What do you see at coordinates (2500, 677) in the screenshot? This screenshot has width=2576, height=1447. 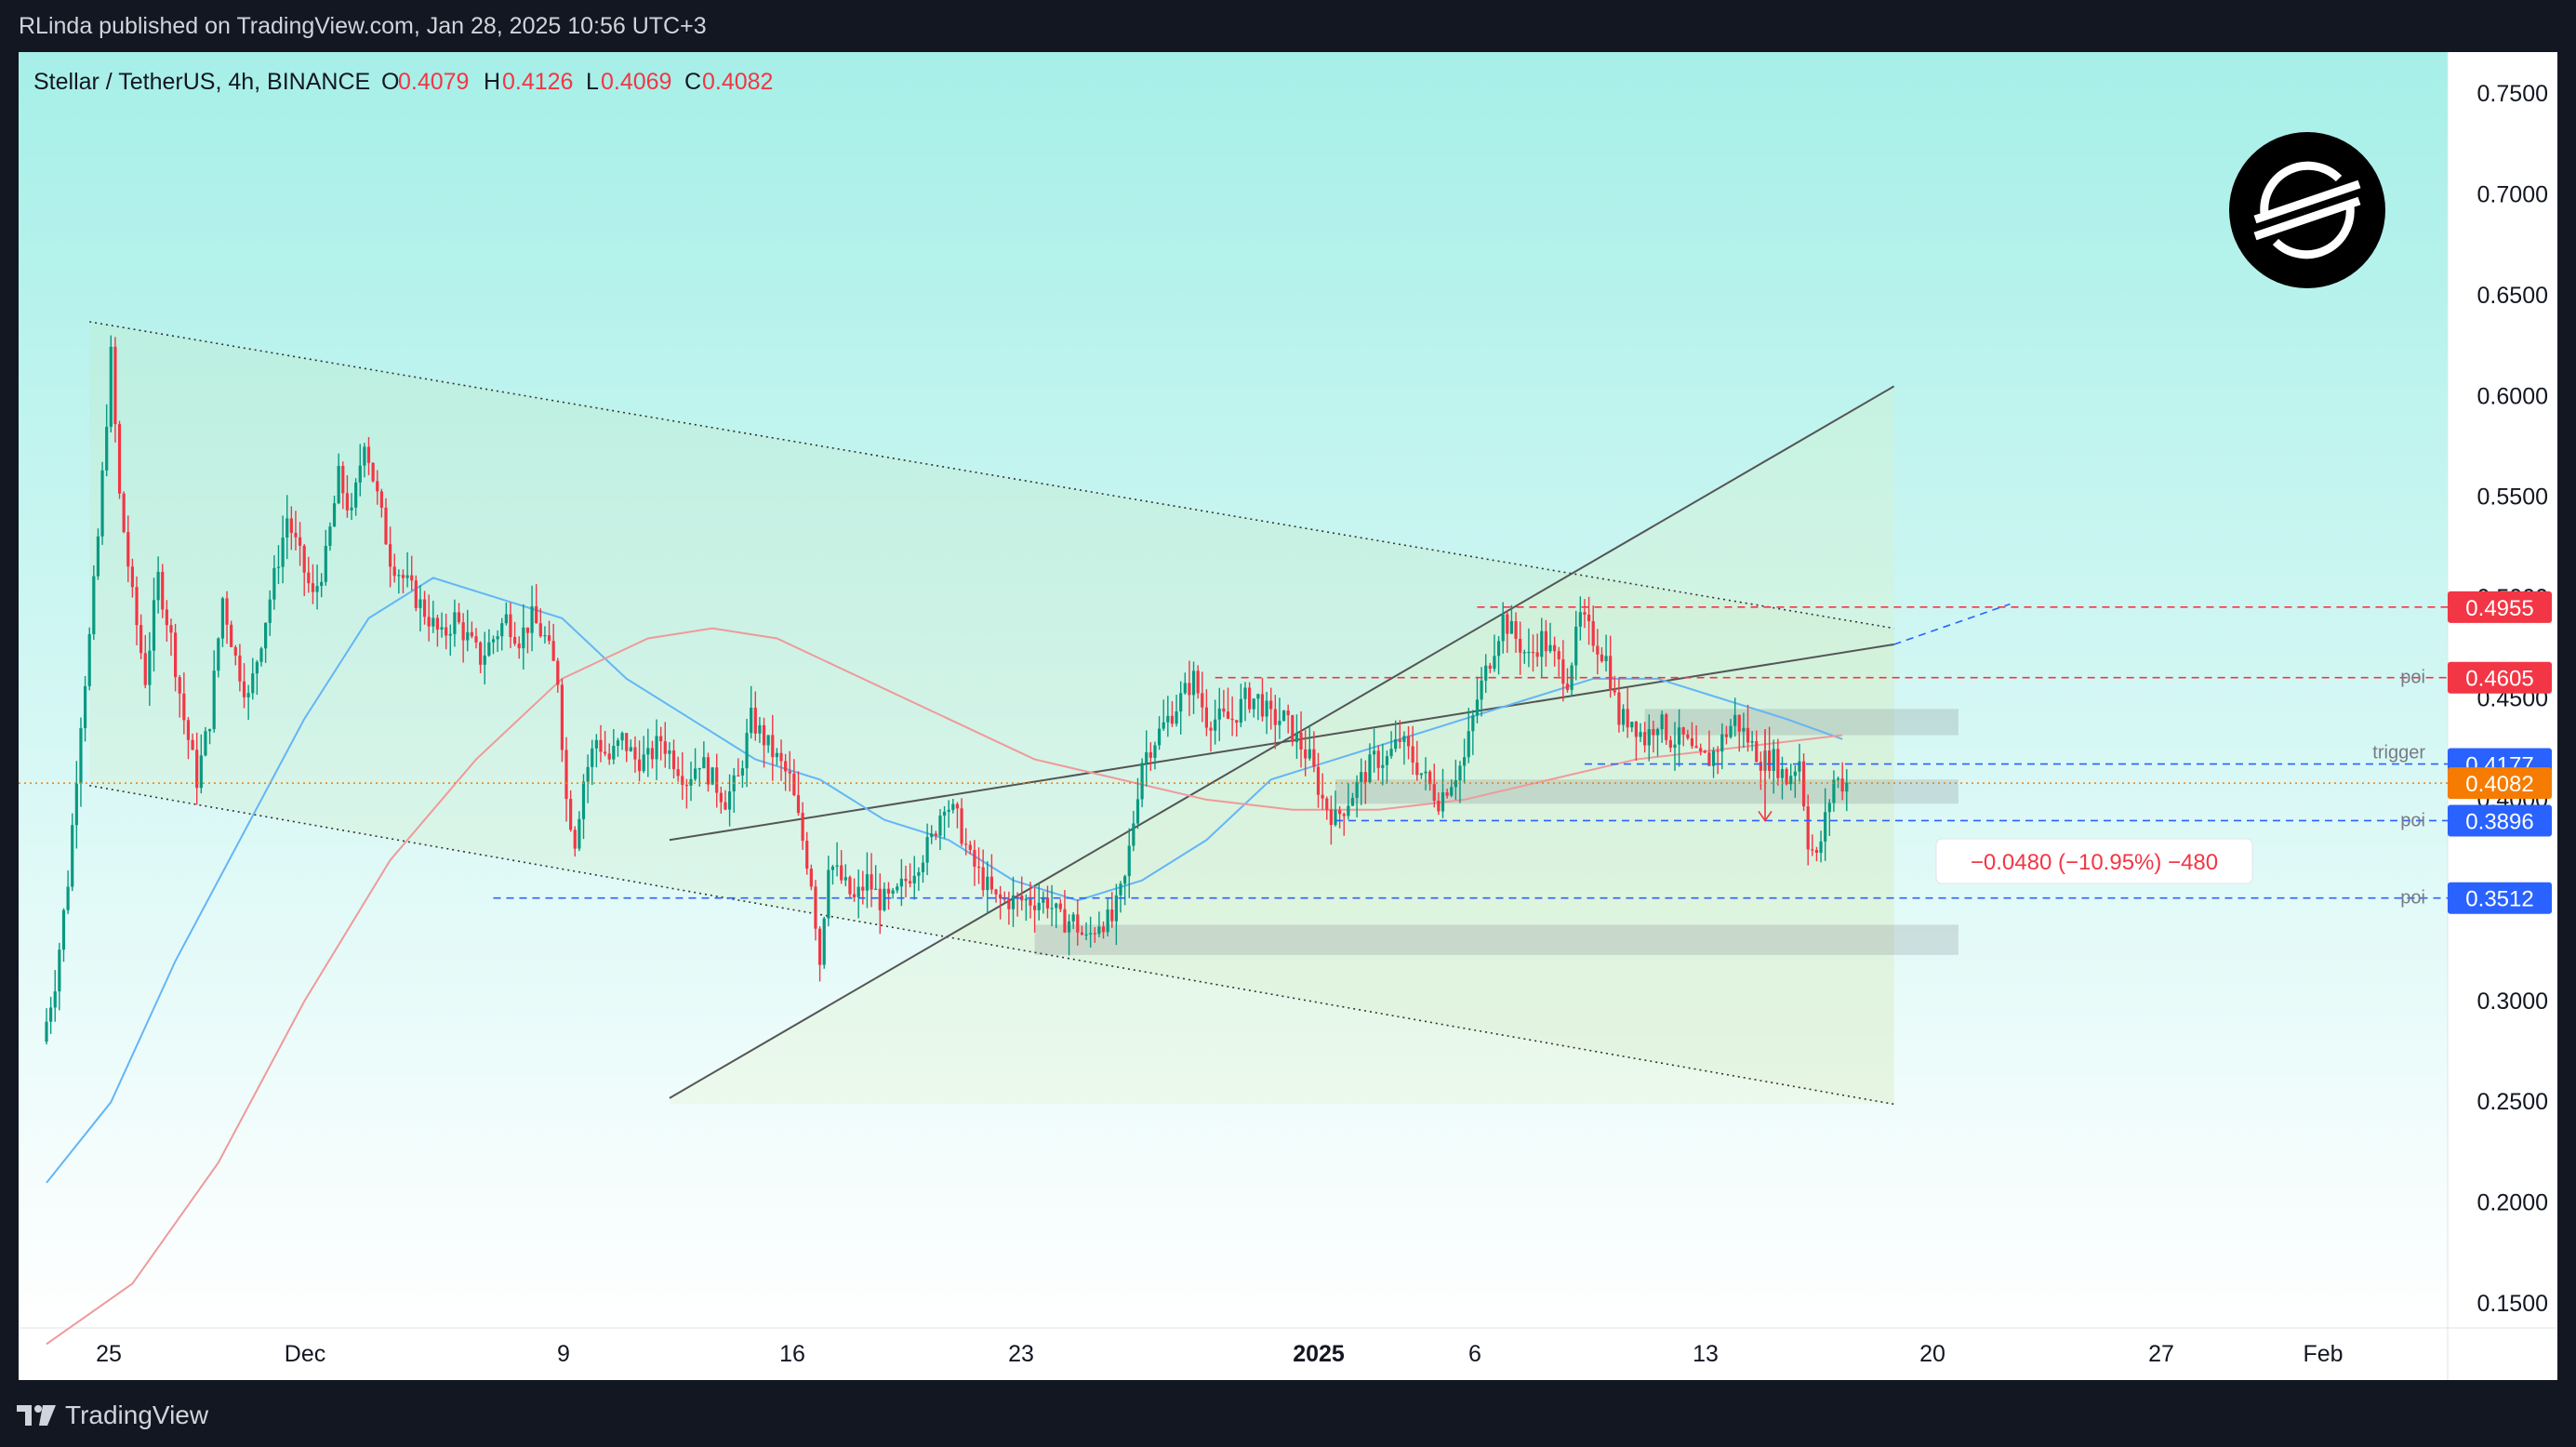 I see `level-tag-1-bg` at bounding box center [2500, 677].